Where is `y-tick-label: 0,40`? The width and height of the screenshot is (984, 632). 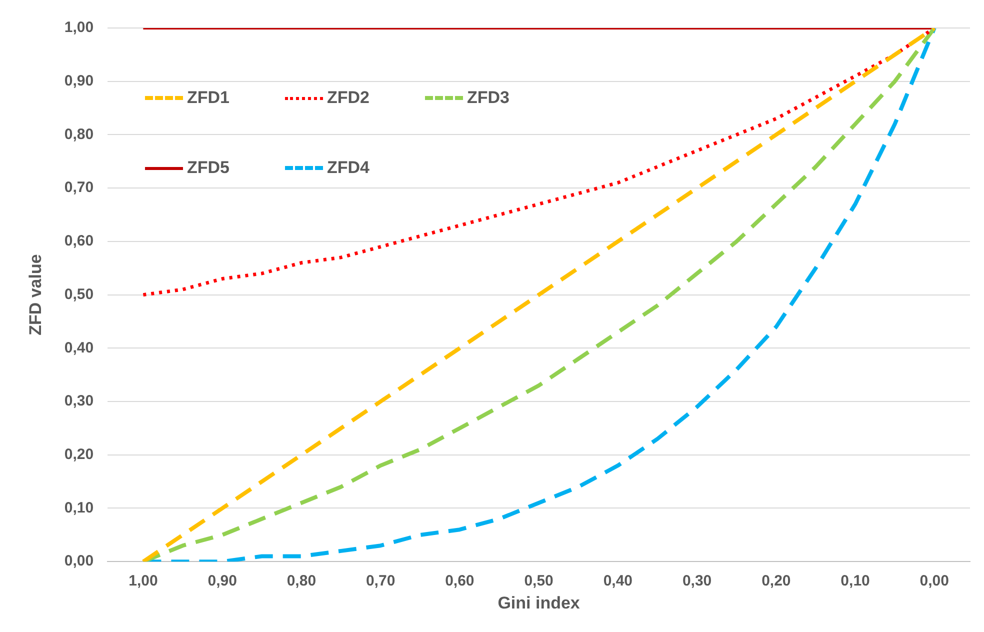 y-tick-label: 0,40 is located at coordinates (79, 347).